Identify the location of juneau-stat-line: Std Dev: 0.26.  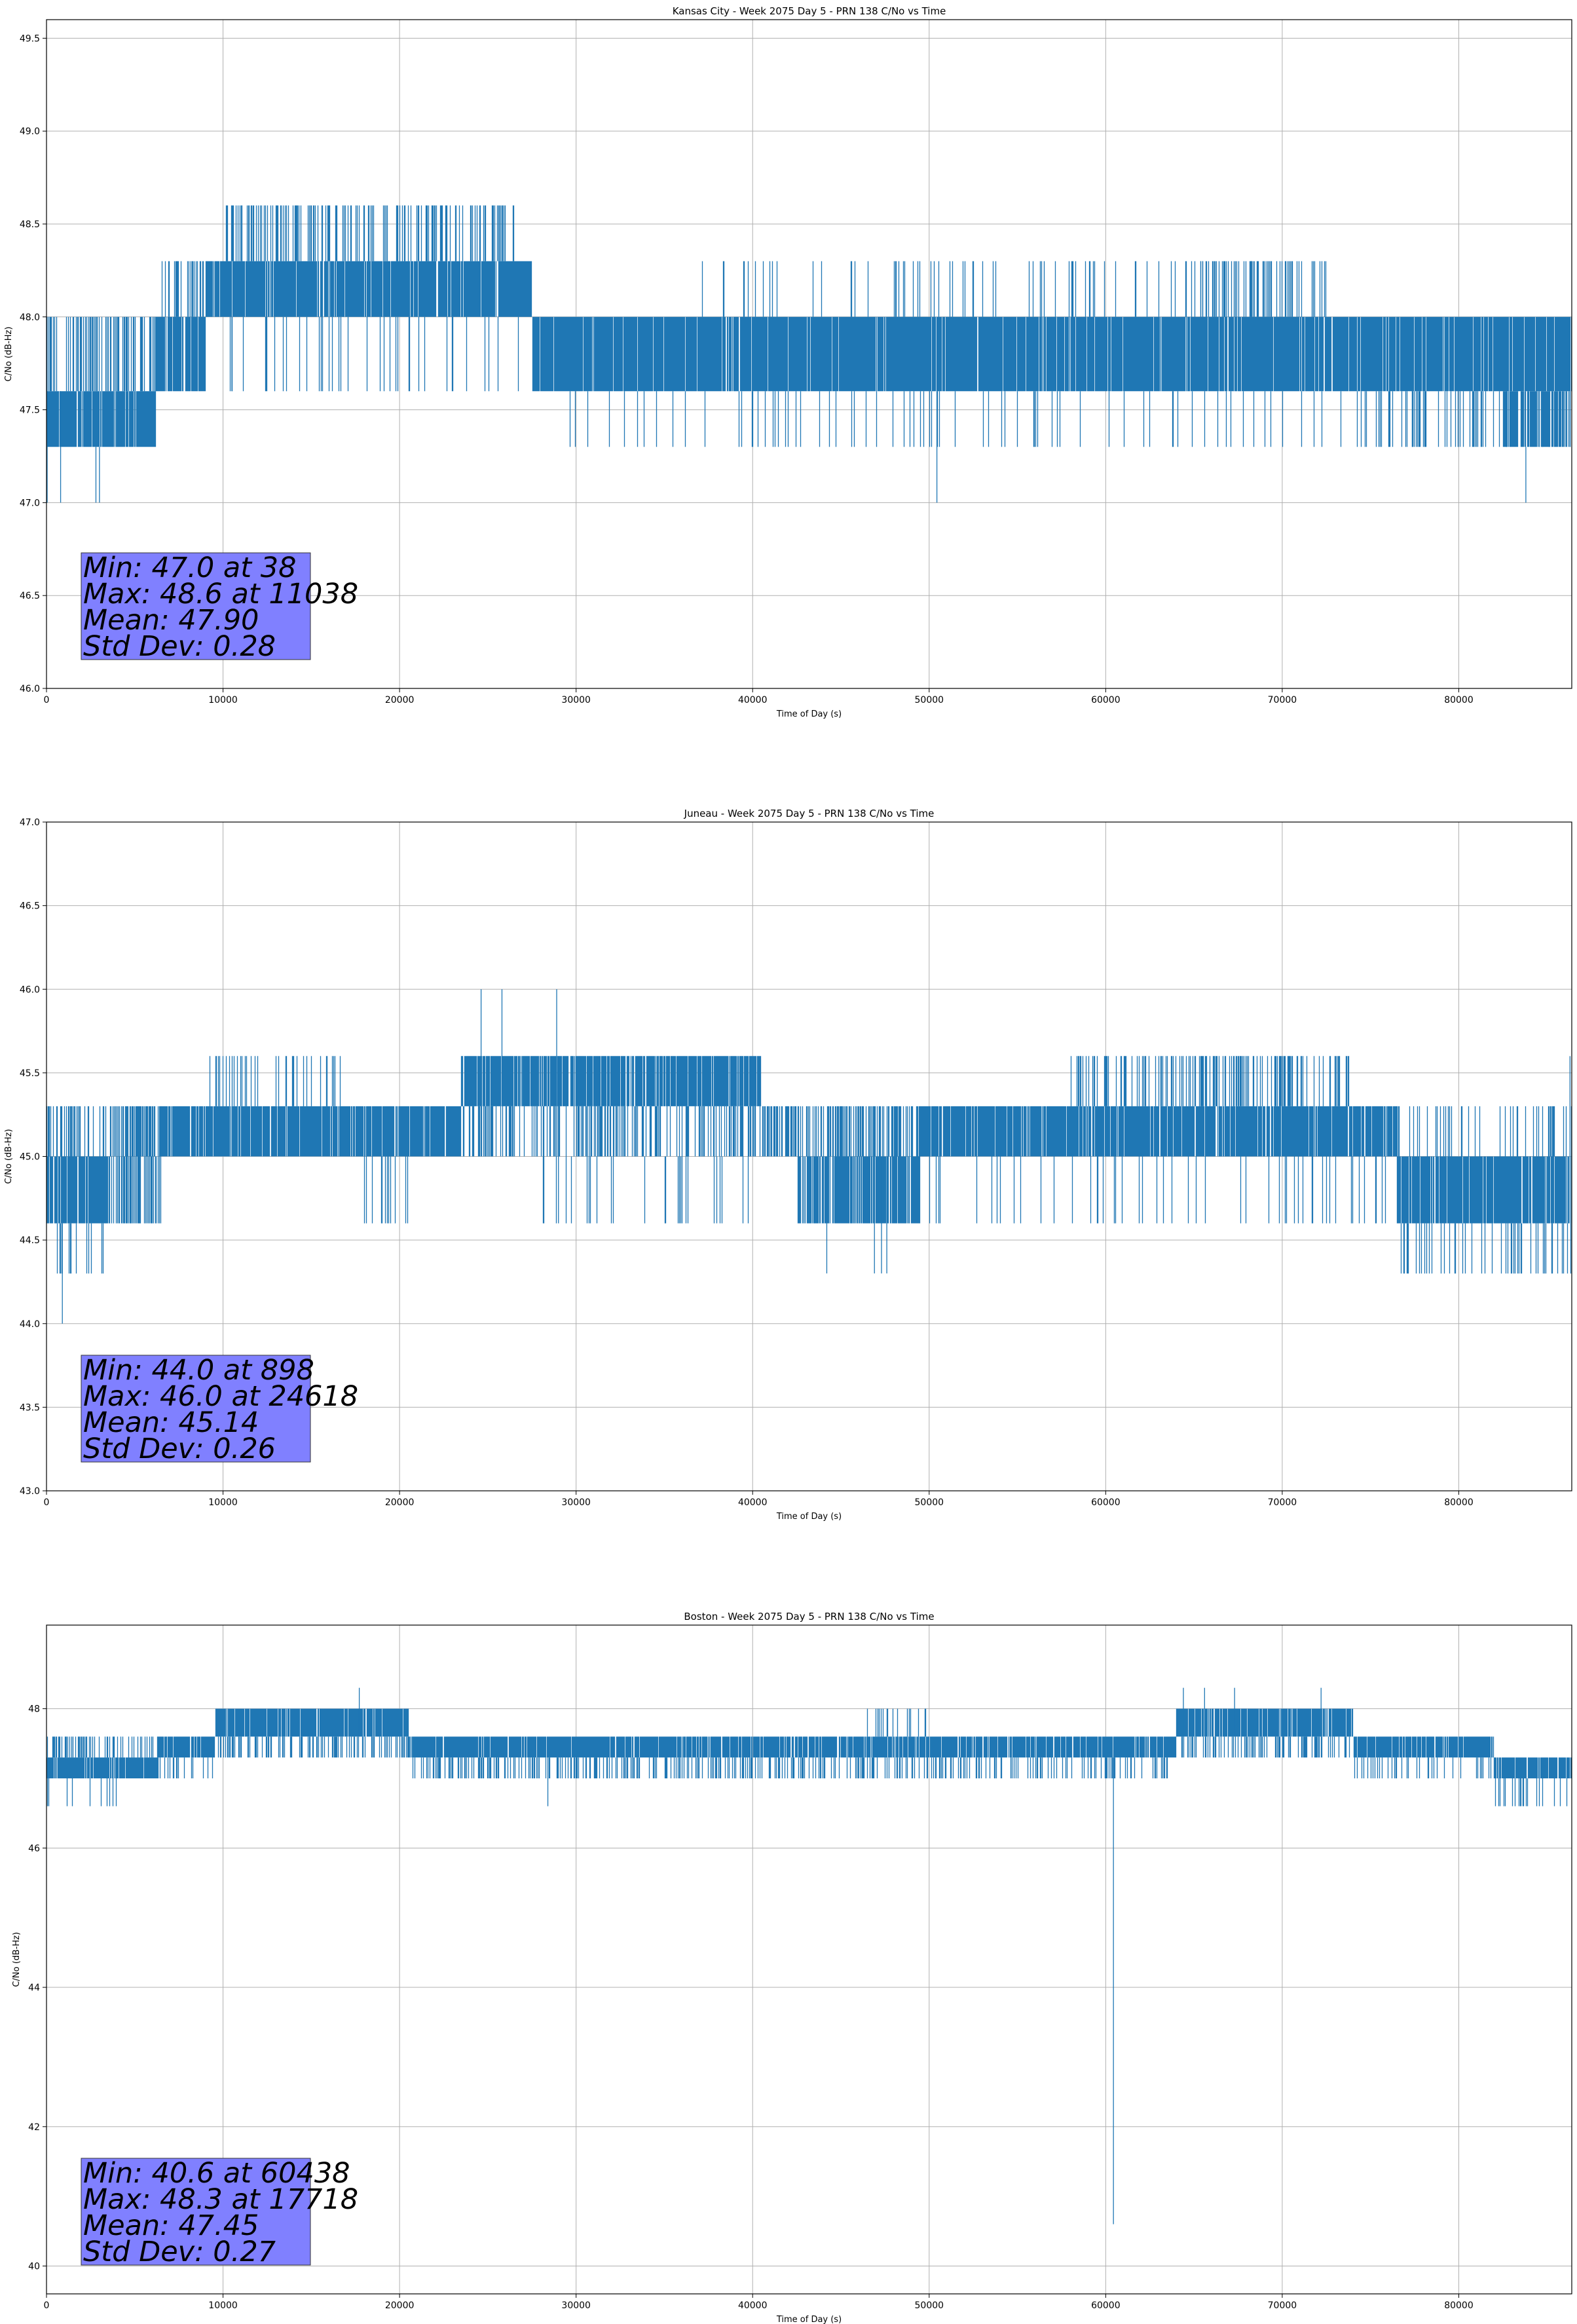
(179, 1449).